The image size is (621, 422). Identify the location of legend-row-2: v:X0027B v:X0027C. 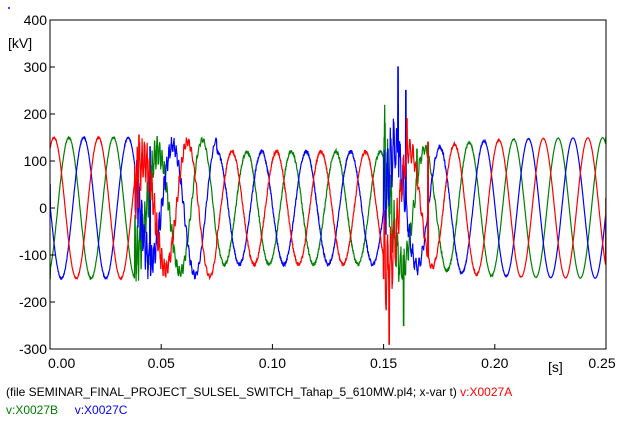
(66, 410).